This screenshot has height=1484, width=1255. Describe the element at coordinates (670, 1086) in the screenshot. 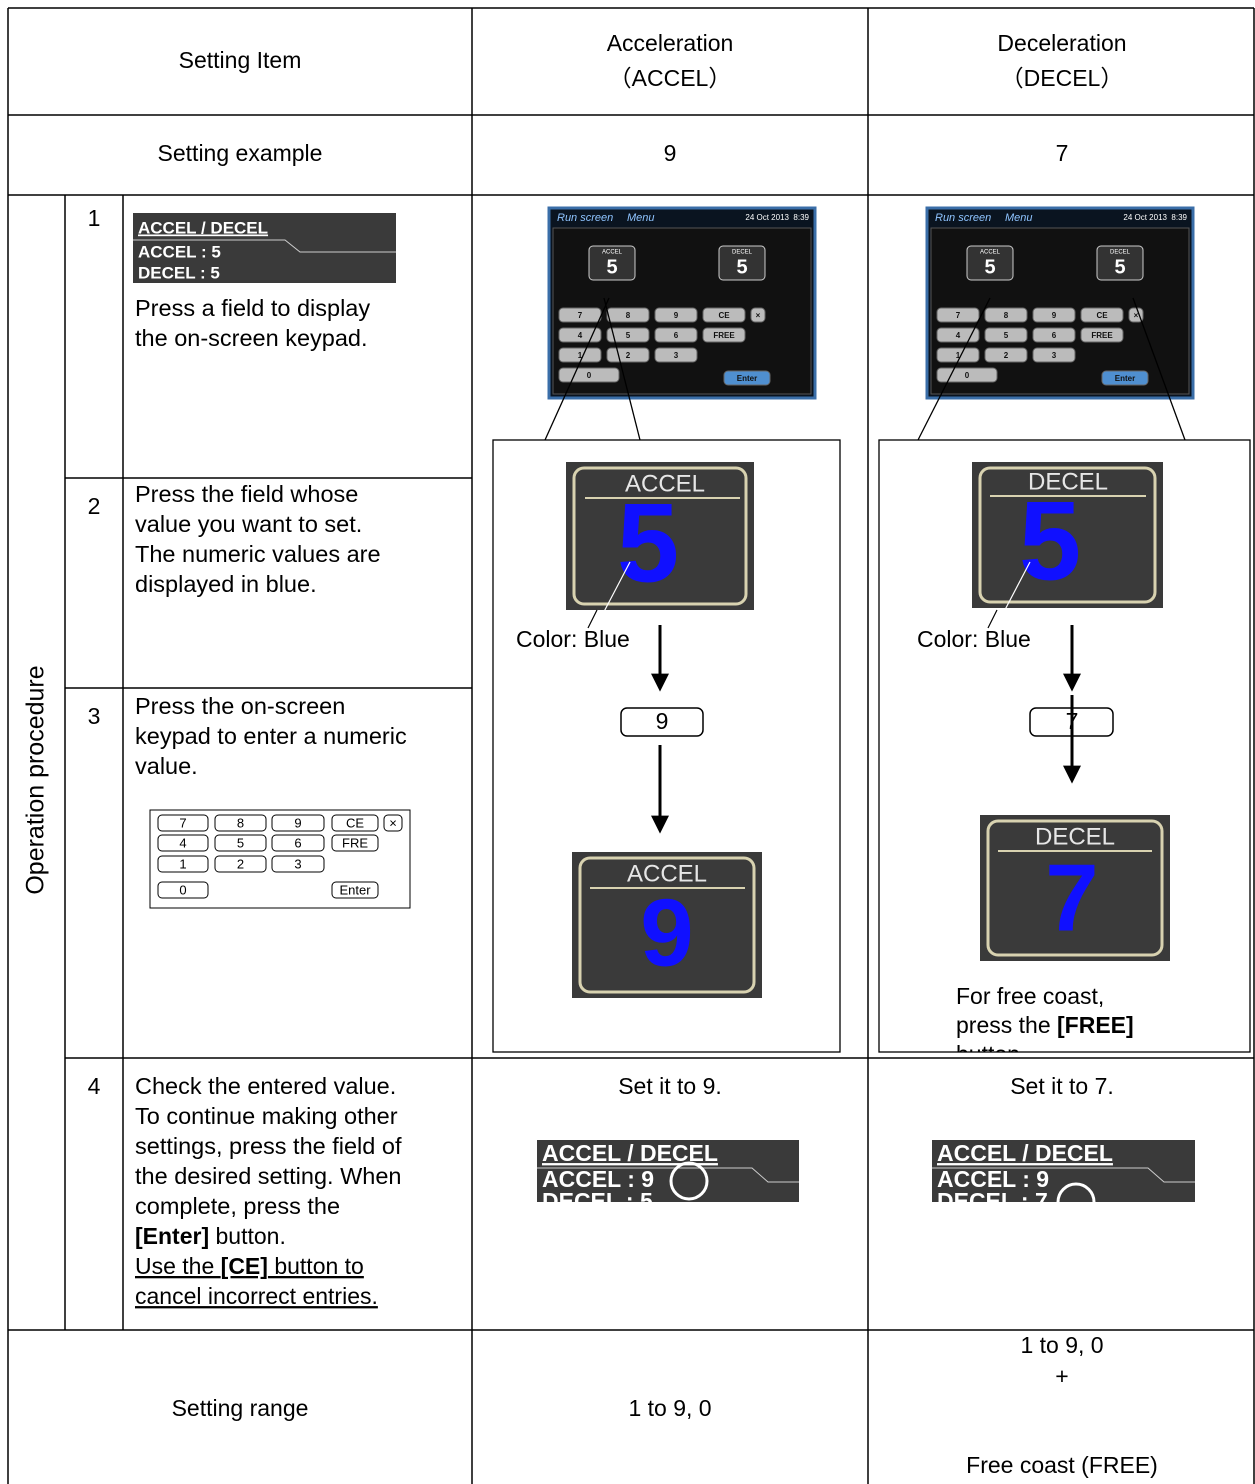

I see `note: Set it to 9.` at that location.